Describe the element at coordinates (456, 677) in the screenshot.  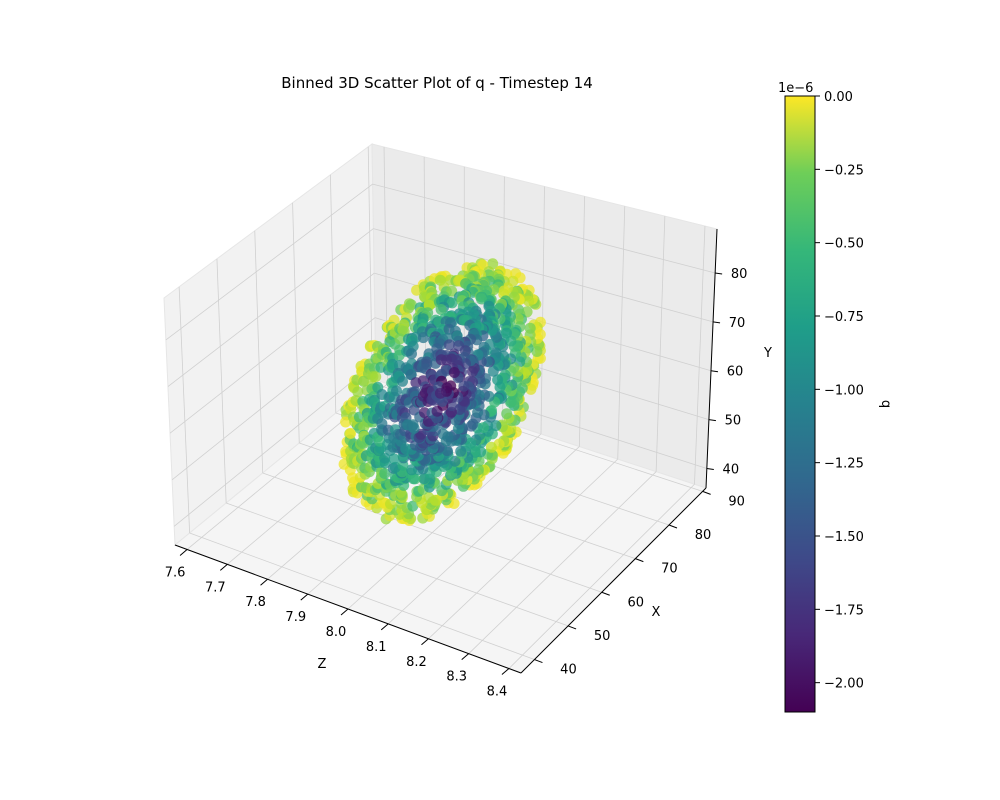
I see `z-tick-label: 8.3` at that location.